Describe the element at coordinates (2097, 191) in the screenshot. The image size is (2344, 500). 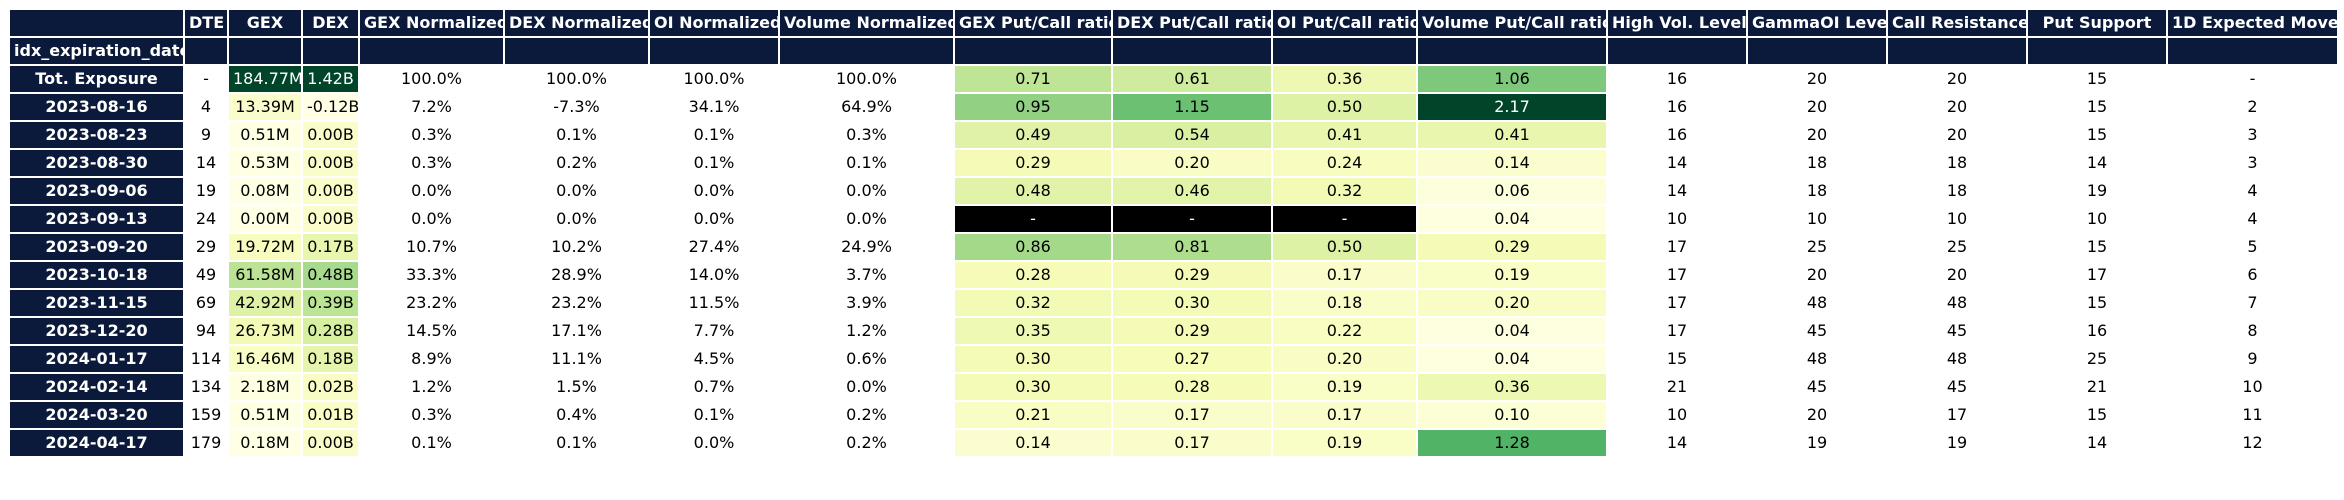
I see `cell-put-support: 19` at that location.